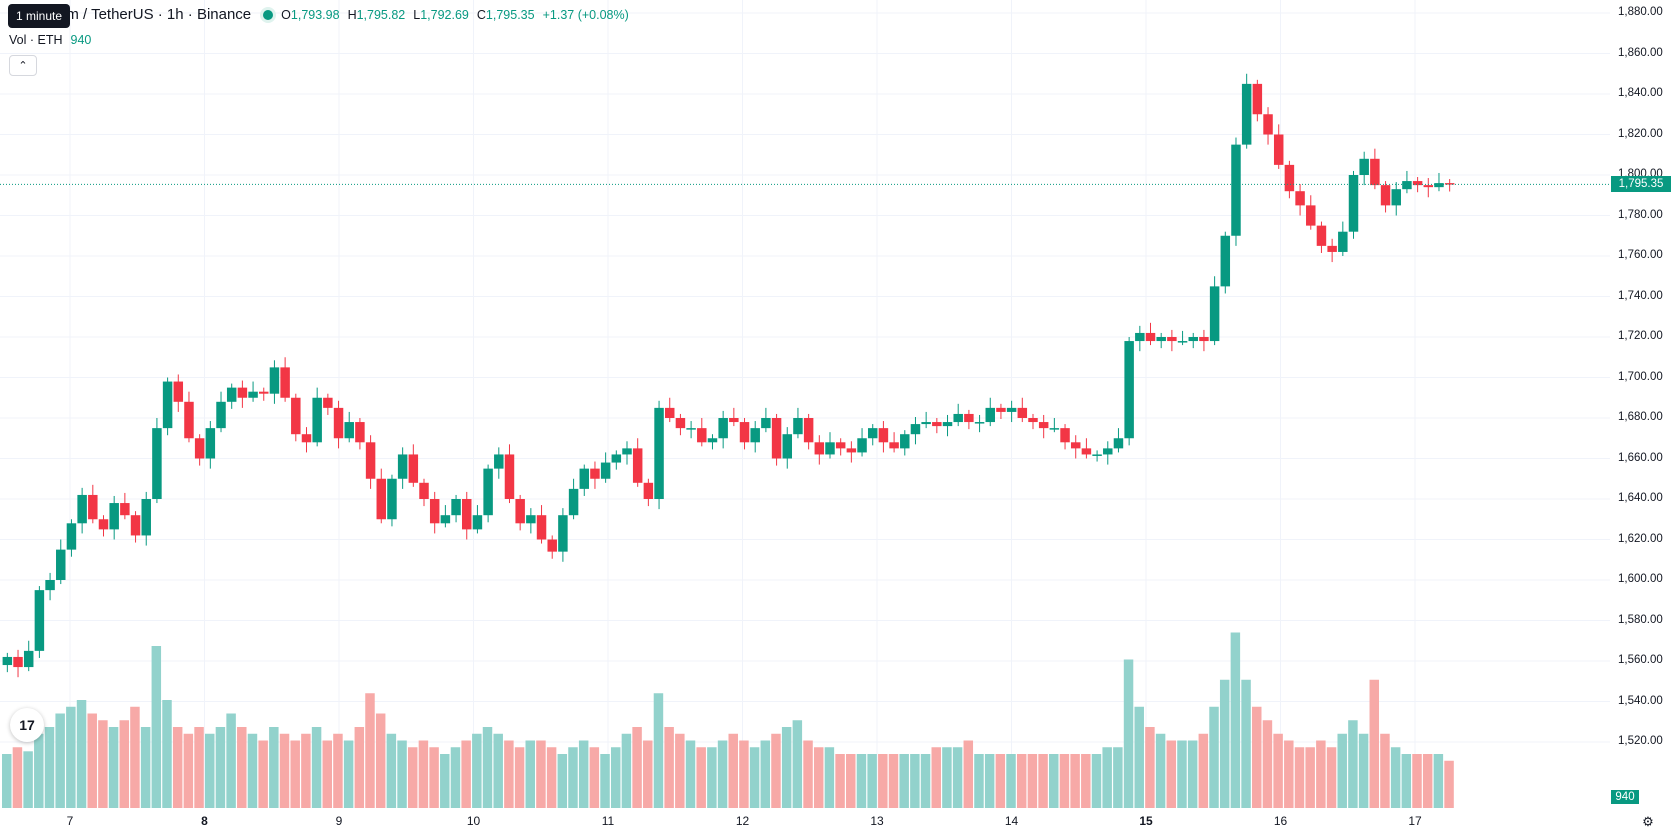 The image size is (1678, 835). What do you see at coordinates (1146, 821) in the screenshot?
I see `time-tick-label: 15` at bounding box center [1146, 821].